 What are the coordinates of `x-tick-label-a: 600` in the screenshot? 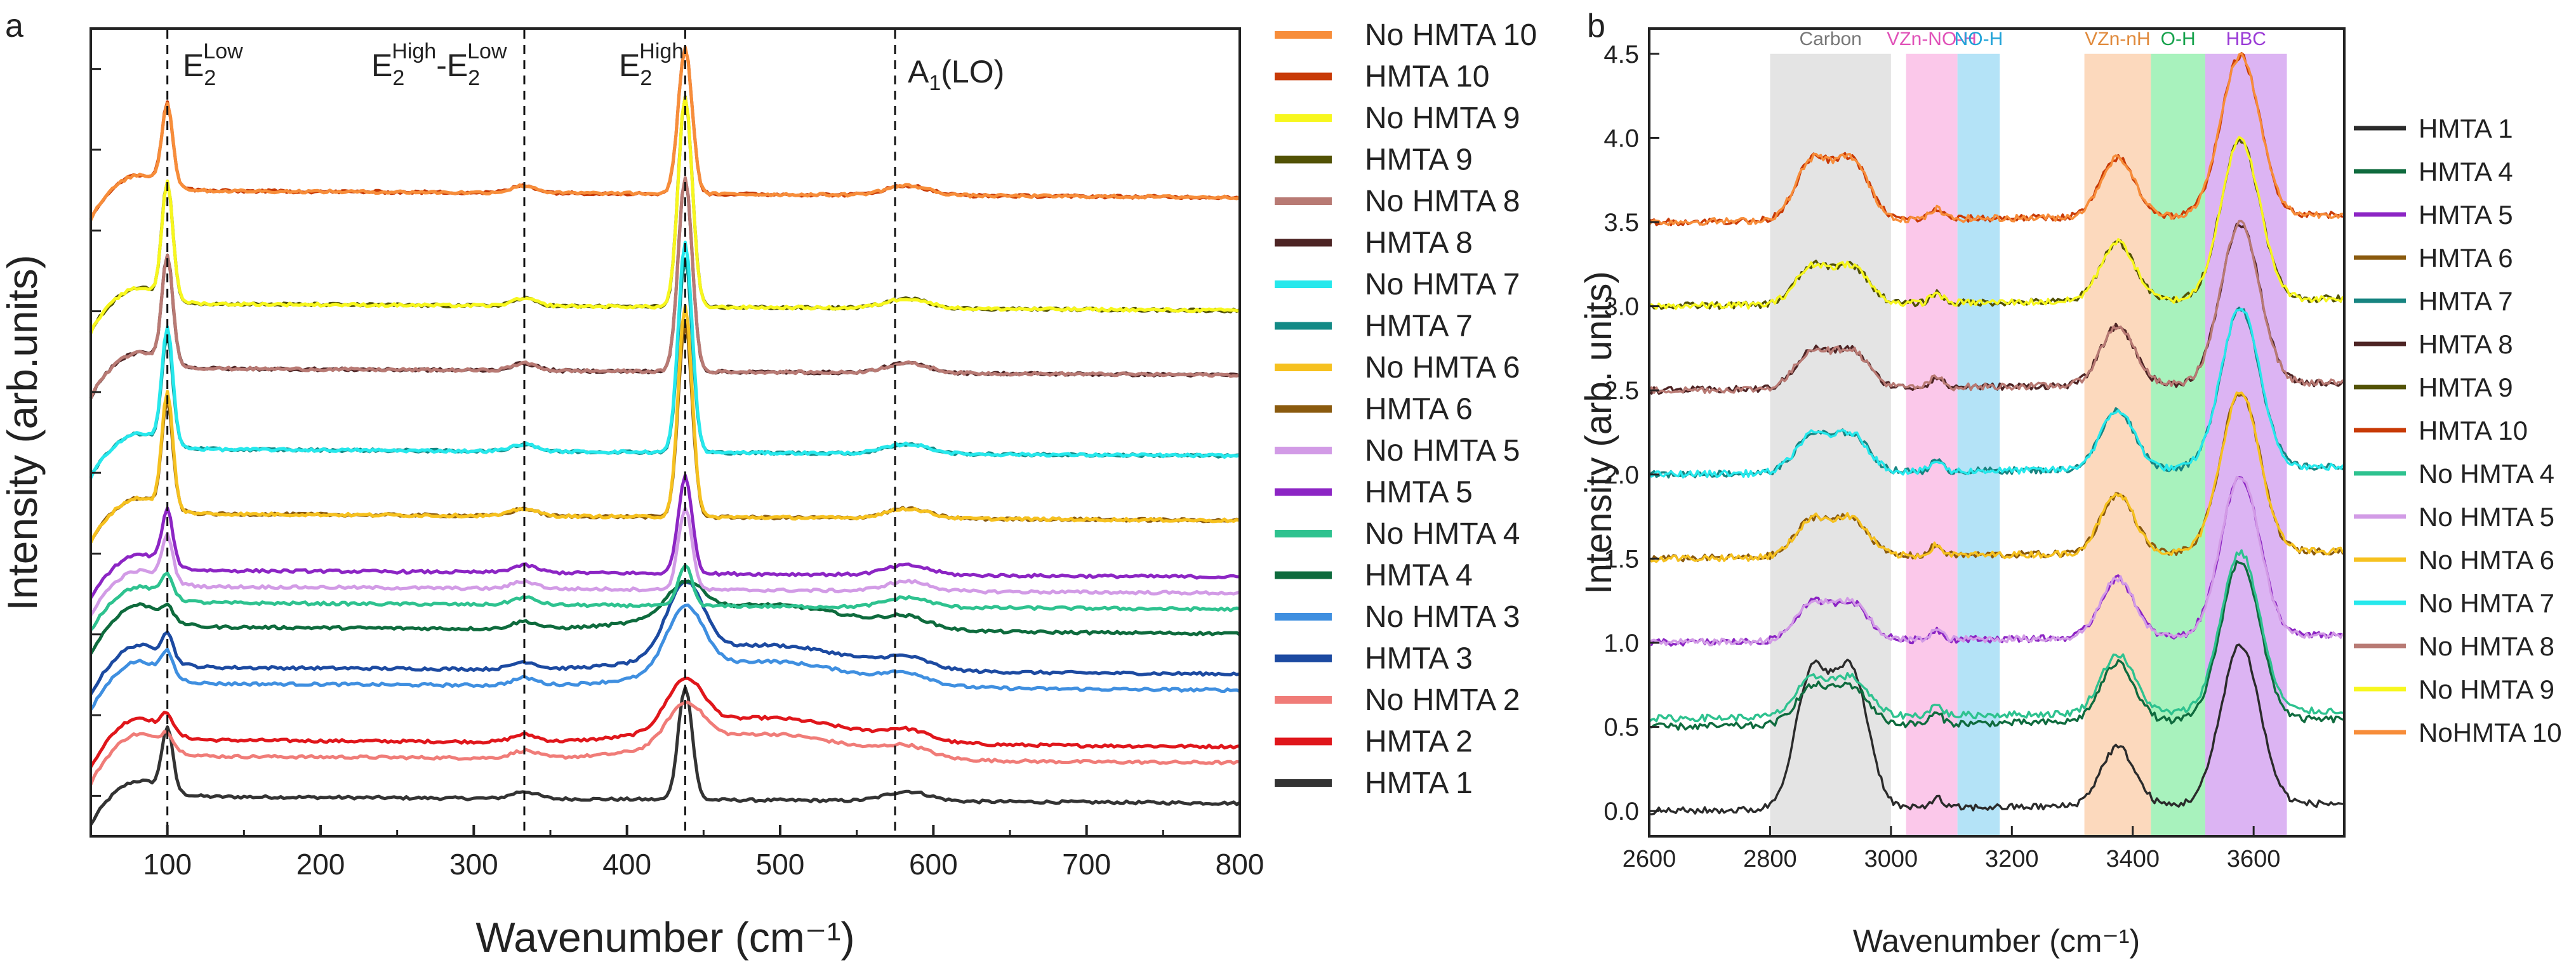 It's located at (933, 864).